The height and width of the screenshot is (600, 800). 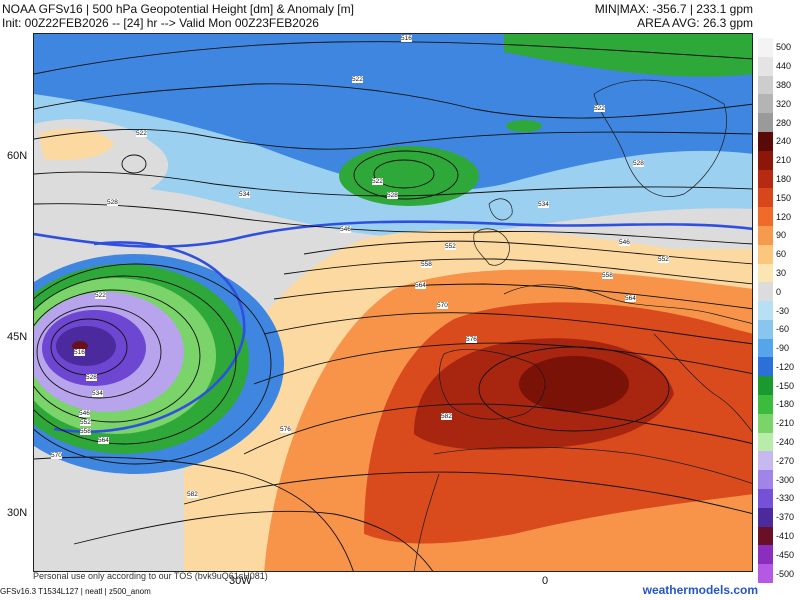 What do you see at coordinates (695, 23) in the screenshot?
I see `area-average-readout: AREA AVG: 26.3 gpm` at bounding box center [695, 23].